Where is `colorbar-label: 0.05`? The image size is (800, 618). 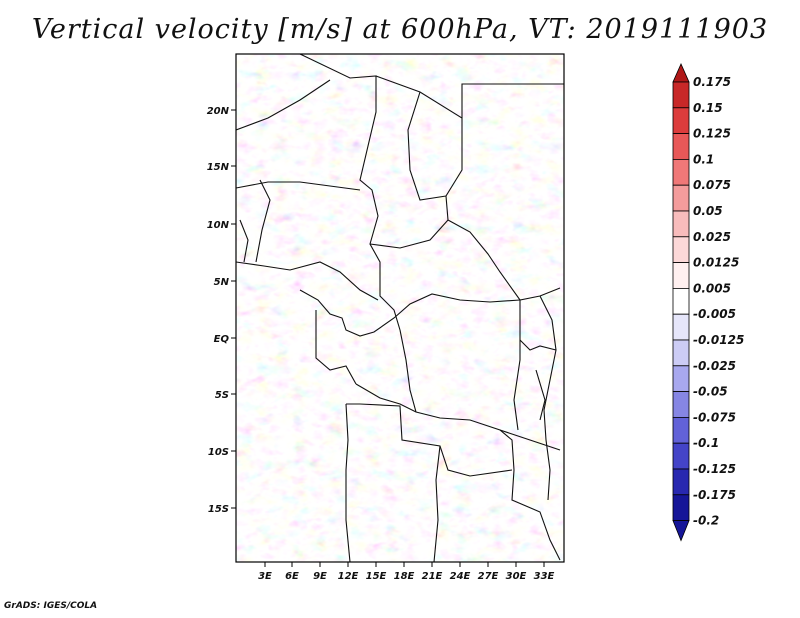
colorbar-label: 0.05 is located at coordinates (708, 211).